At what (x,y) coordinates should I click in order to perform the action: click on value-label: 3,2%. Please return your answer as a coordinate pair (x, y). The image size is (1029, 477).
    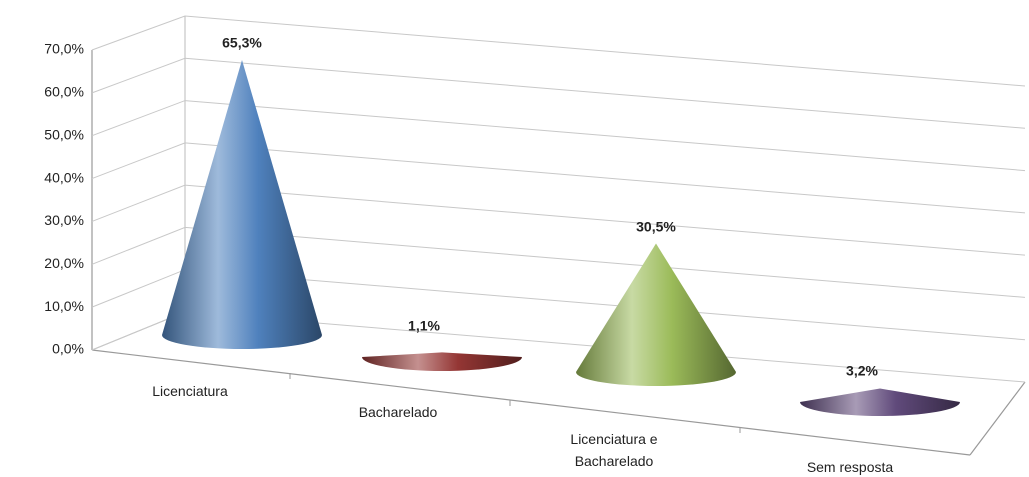
    Looking at the image, I should click on (862, 371).